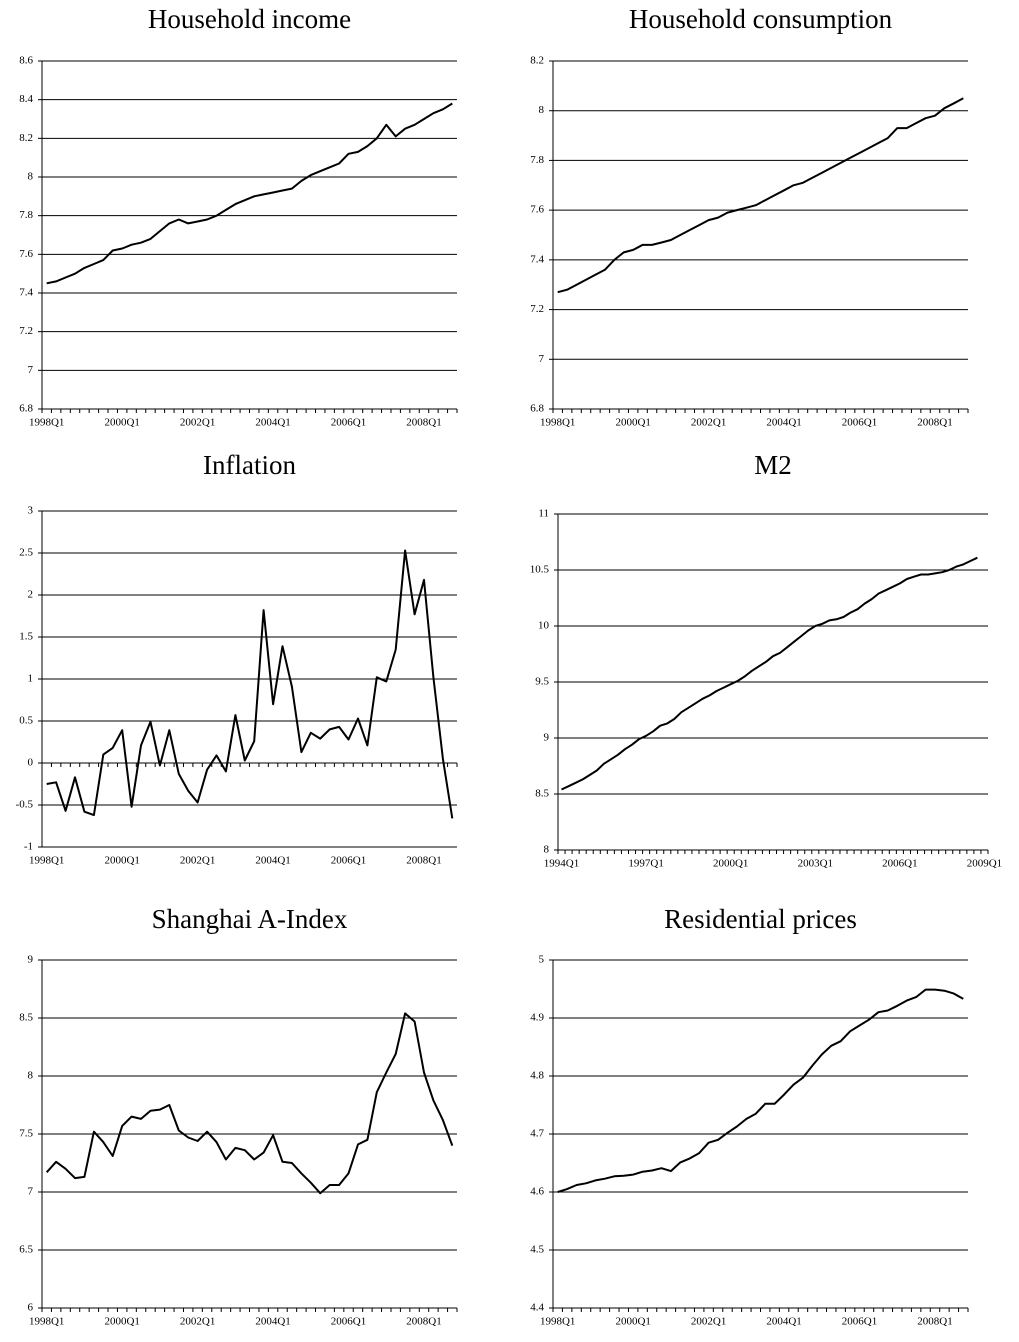 This screenshot has height=1342, width=1019. I want to click on y-tick-label: 6.8, so click(26, 409).